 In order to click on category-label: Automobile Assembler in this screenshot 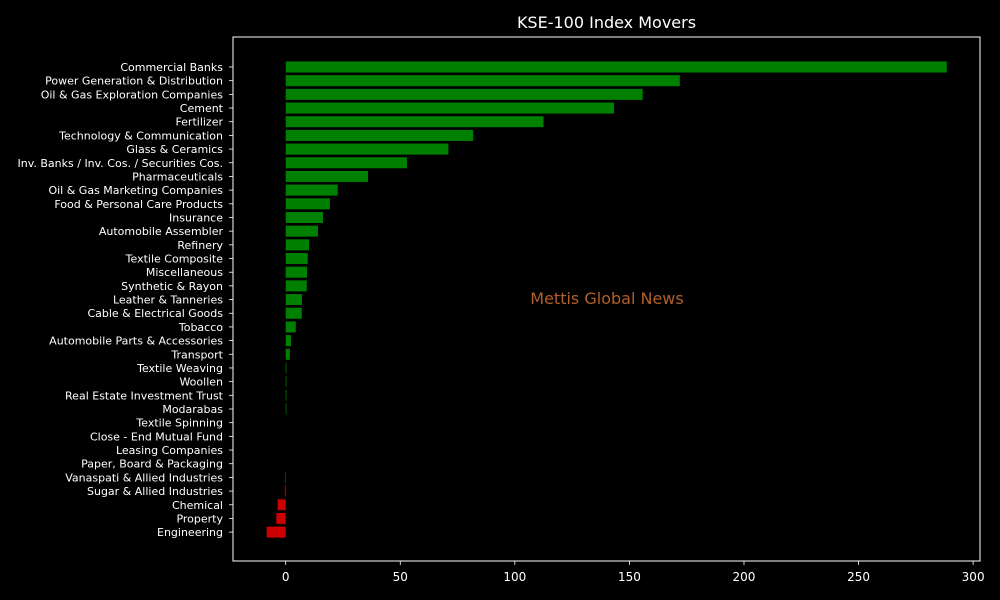, I will do `click(161, 231)`.